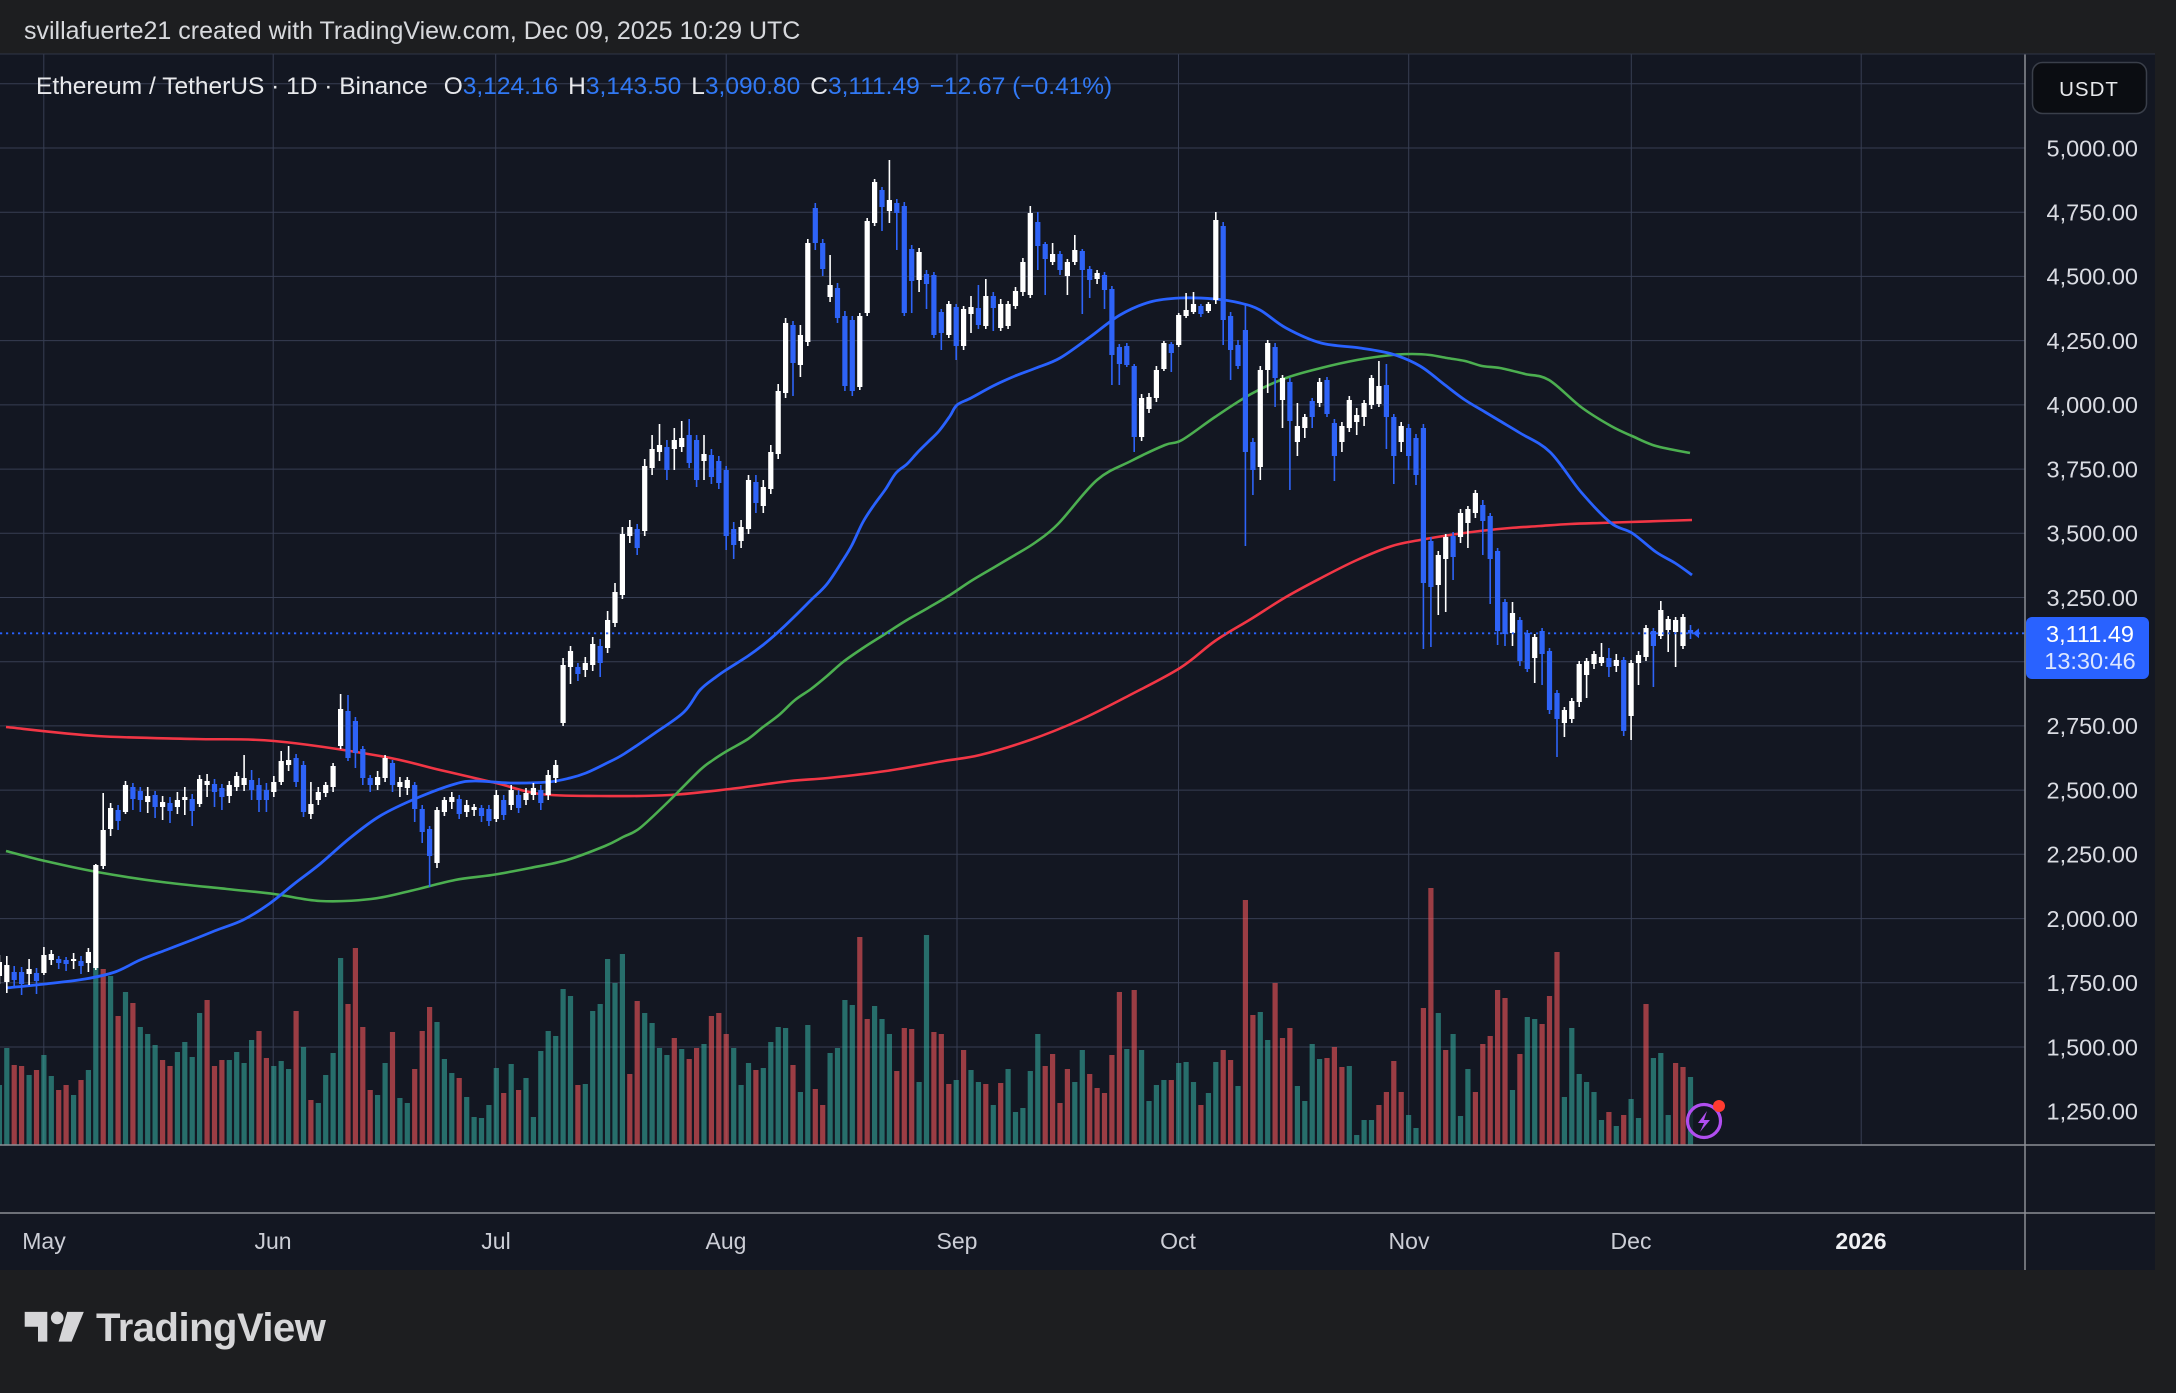 The image size is (2176, 1393). Describe the element at coordinates (2092, 405) in the screenshot. I see `svg-text: 4,000.00` at that location.